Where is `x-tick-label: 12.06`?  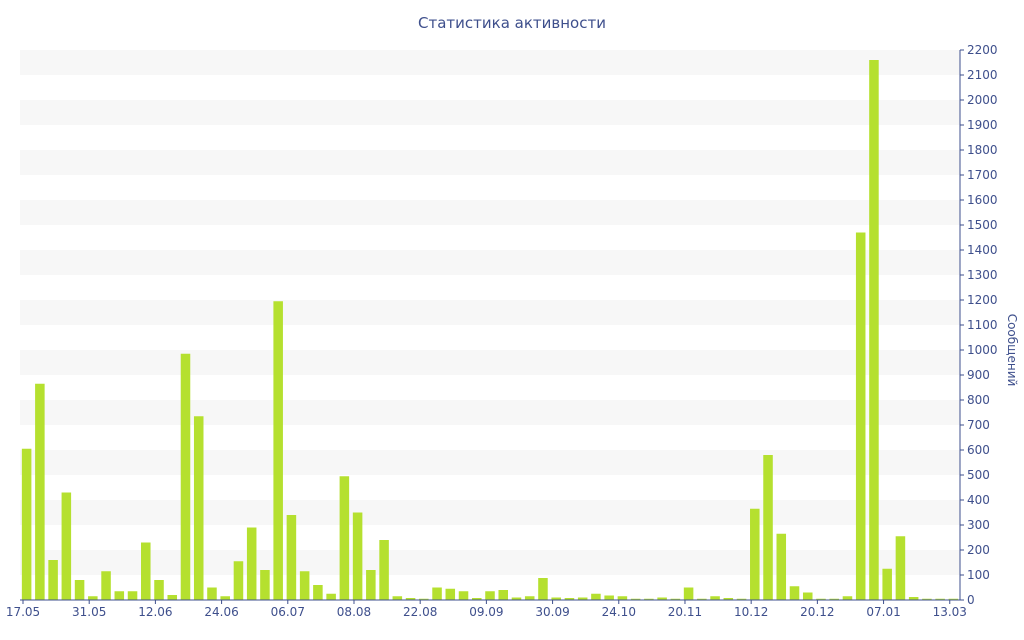
x-tick-label: 12.06 is located at coordinates (155, 612).